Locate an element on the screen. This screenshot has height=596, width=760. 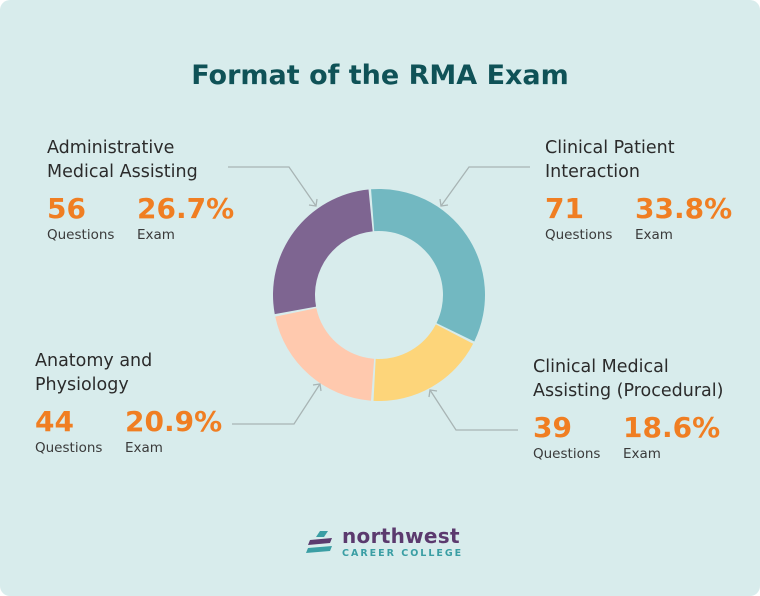
chart-title: Format of the RMA Exam is located at coordinates (380, 75).